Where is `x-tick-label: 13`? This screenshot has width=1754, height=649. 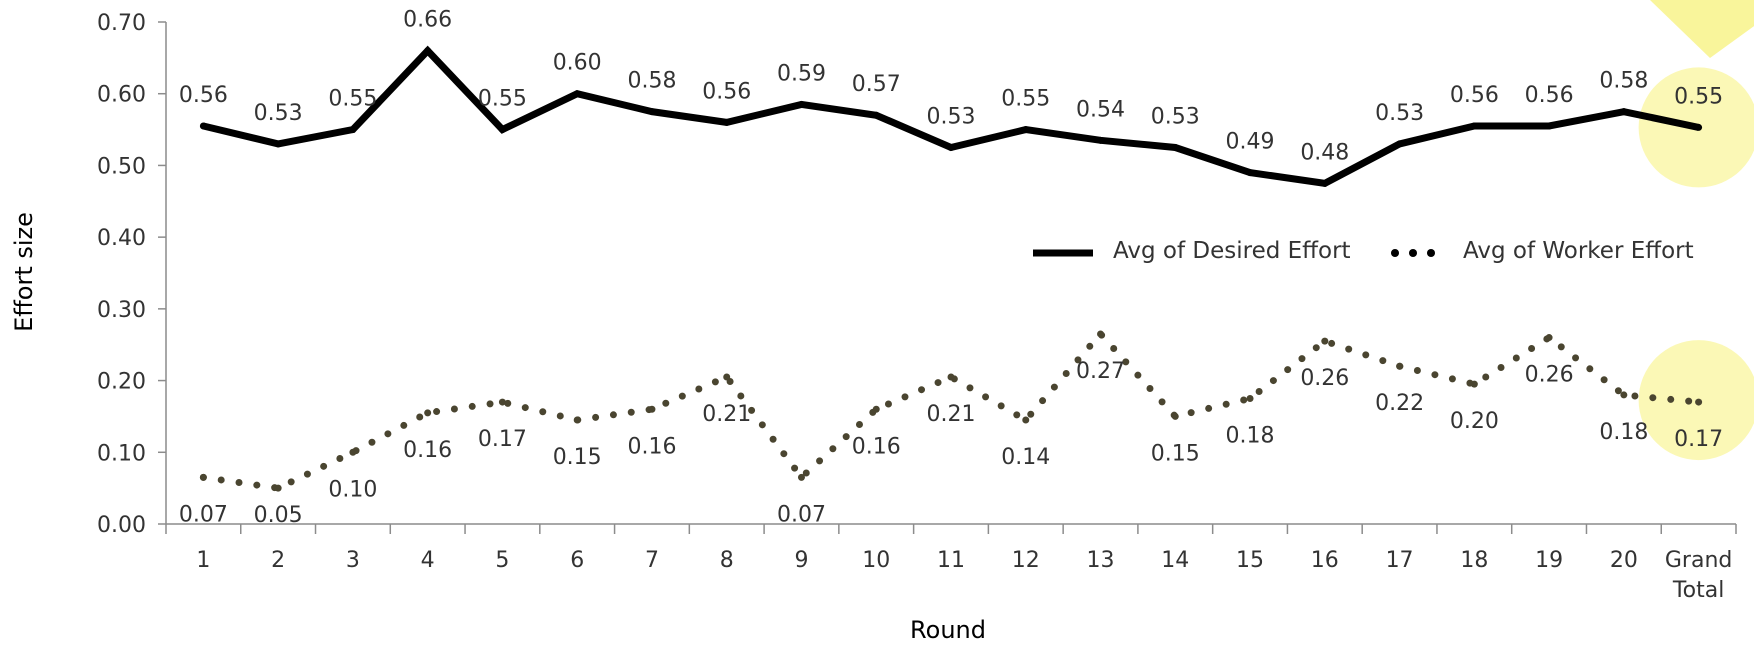 x-tick-label: 13 is located at coordinates (1101, 560).